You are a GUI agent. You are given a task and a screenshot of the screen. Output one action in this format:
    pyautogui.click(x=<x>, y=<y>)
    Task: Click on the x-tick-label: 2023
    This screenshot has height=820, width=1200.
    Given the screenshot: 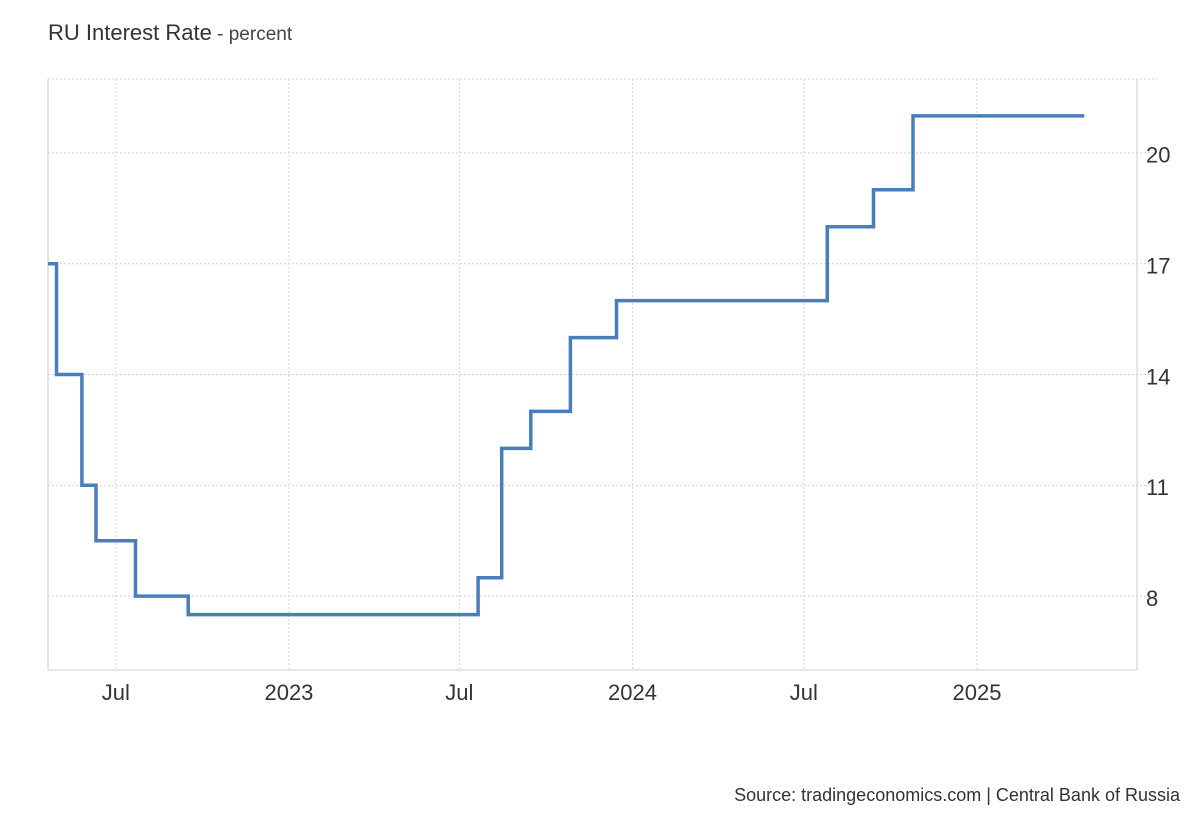 What is the action you would take?
    pyautogui.click(x=288, y=692)
    